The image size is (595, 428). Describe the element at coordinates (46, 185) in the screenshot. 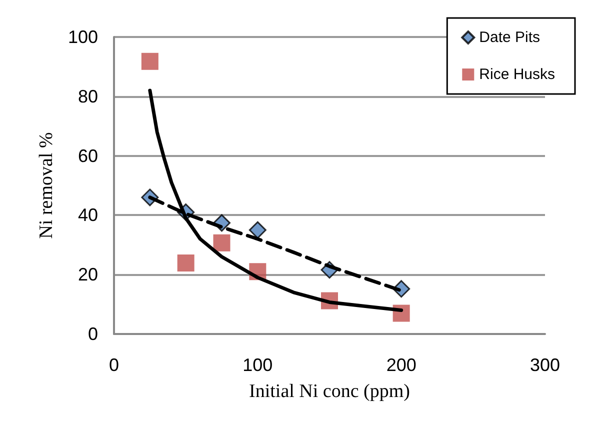

I see `y-axis-title: Ni removal %` at that location.